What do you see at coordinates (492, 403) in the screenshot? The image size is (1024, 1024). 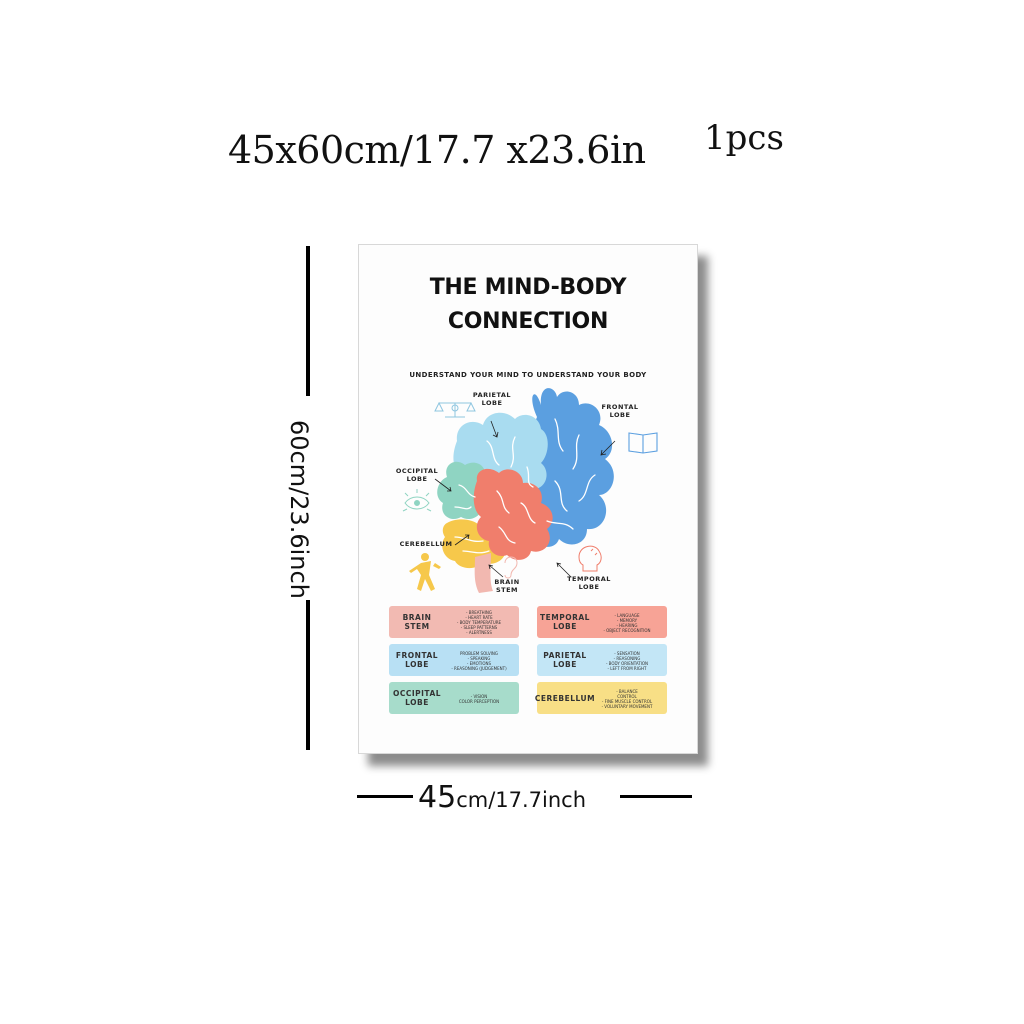 I see `label-parietal-line-2: LOBE` at bounding box center [492, 403].